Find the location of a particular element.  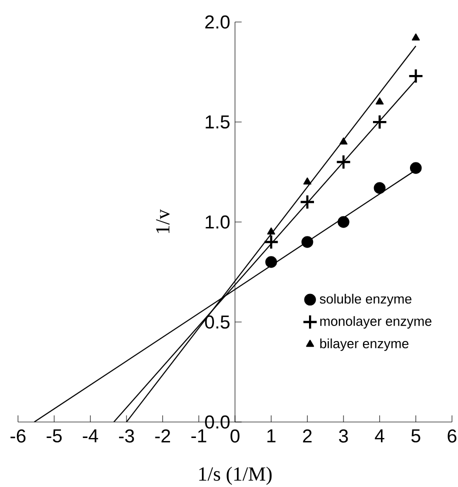

y-tick-label: 0.5 is located at coordinates (217, 322).